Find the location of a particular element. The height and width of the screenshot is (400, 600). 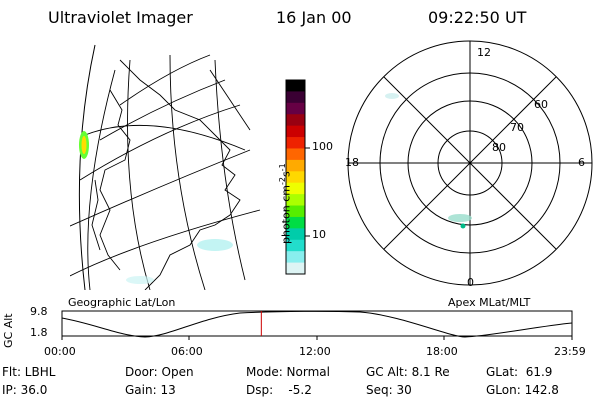

colorbar-tick-10: 10 is located at coordinates (319, 234).